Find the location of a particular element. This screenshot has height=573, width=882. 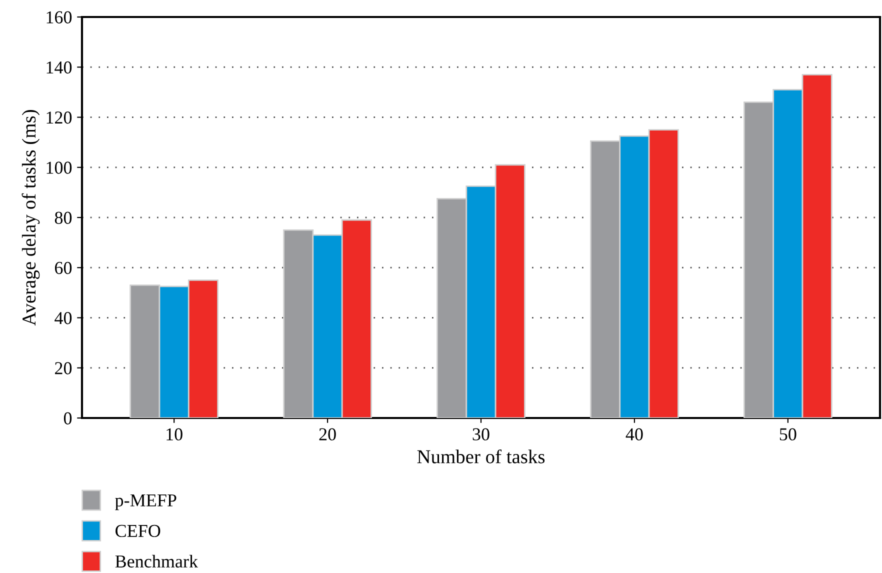

x-axis-title: Number of tasks is located at coordinates (481, 456).